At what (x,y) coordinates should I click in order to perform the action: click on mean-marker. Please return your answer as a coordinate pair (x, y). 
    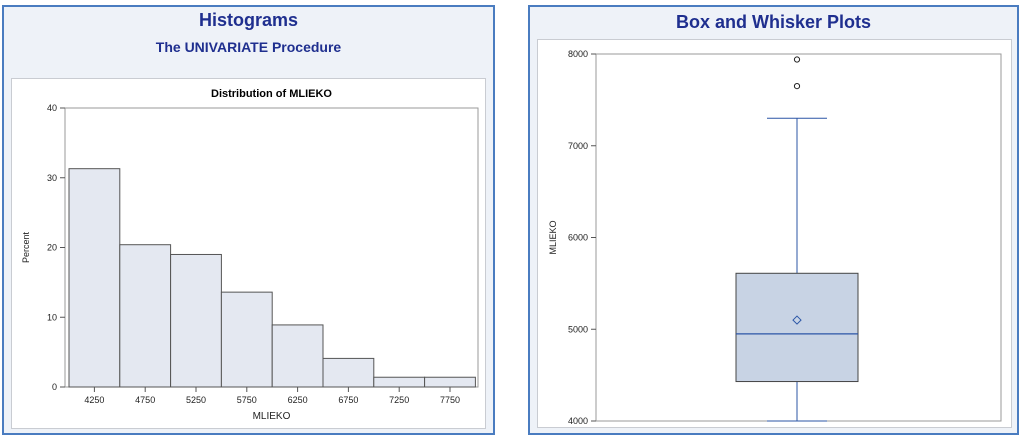
    Looking at the image, I should click on (797, 320).